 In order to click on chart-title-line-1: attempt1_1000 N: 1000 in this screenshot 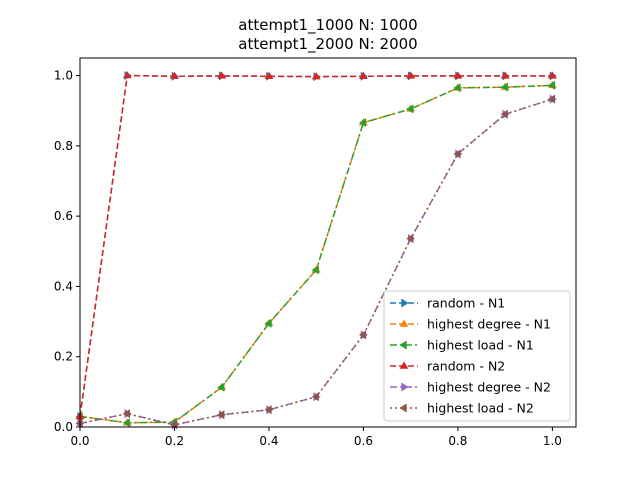, I will do `click(327, 25)`.